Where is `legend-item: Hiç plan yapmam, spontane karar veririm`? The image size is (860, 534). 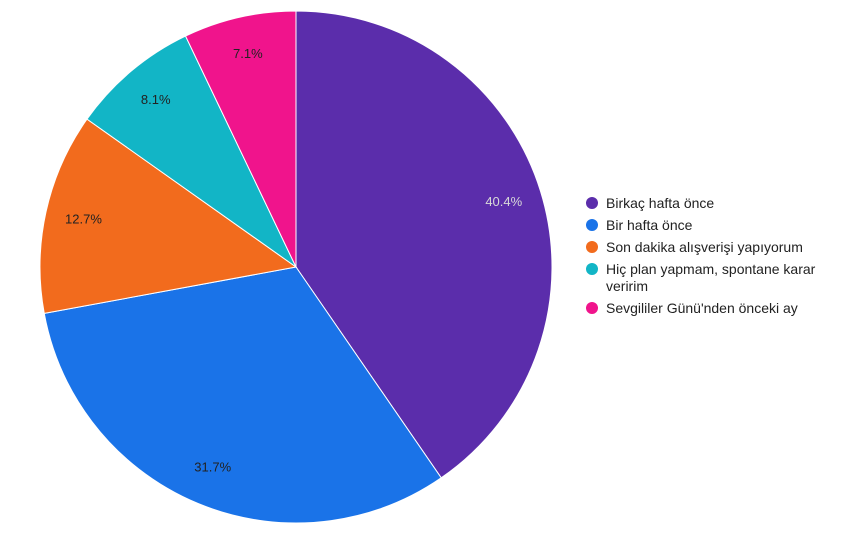 legend-item: Hiç plan yapmam, spontane karar veririm is located at coordinates (709, 278).